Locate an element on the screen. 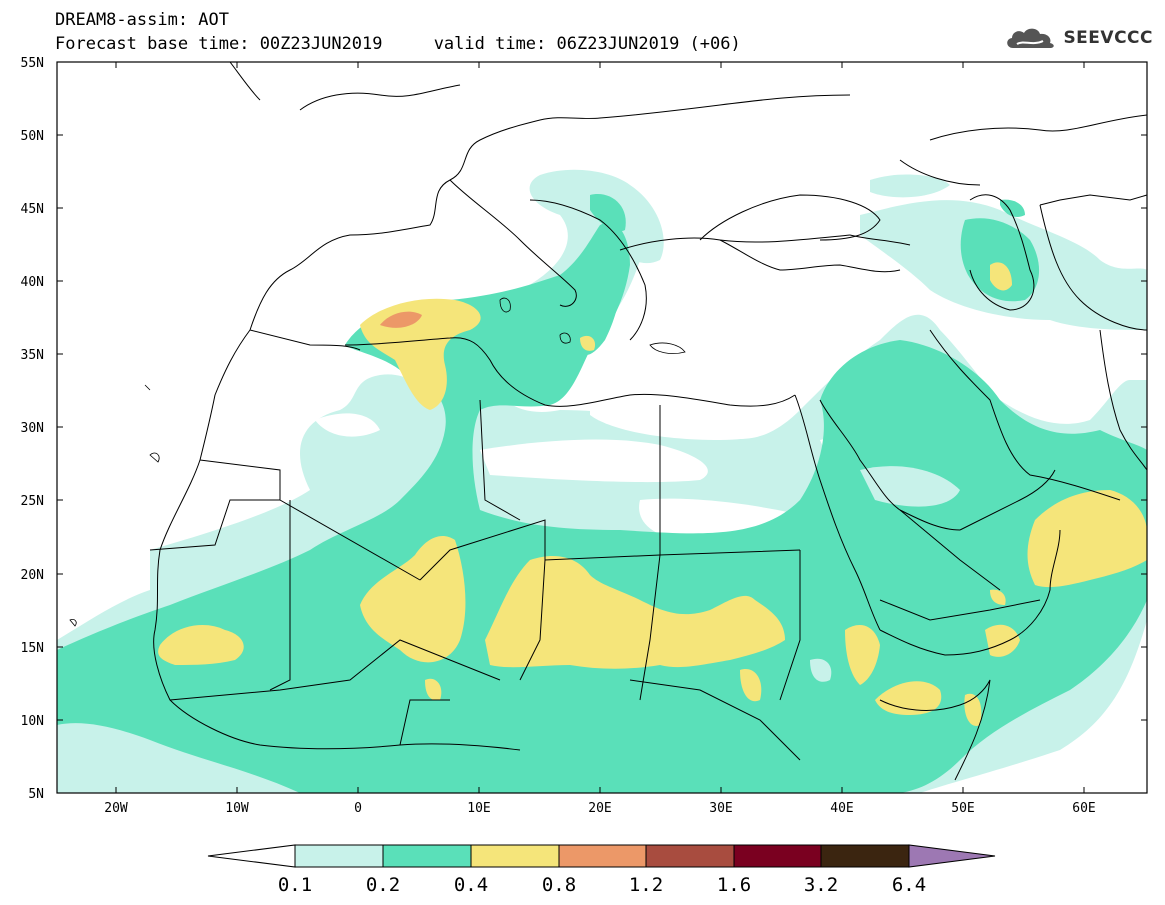  lon-label-10w: 10W is located at coordinates (237, 808).